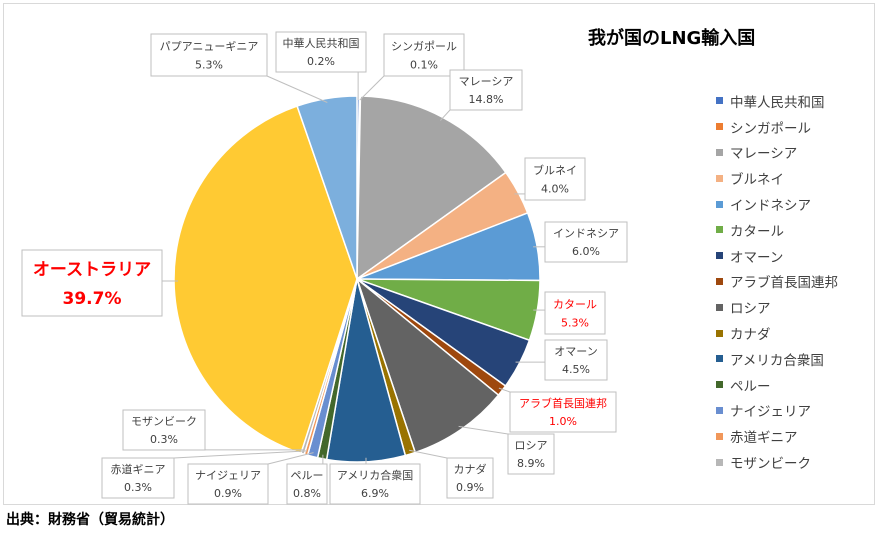  I want to click on legend-item: シンガポール, so click(777, 127).